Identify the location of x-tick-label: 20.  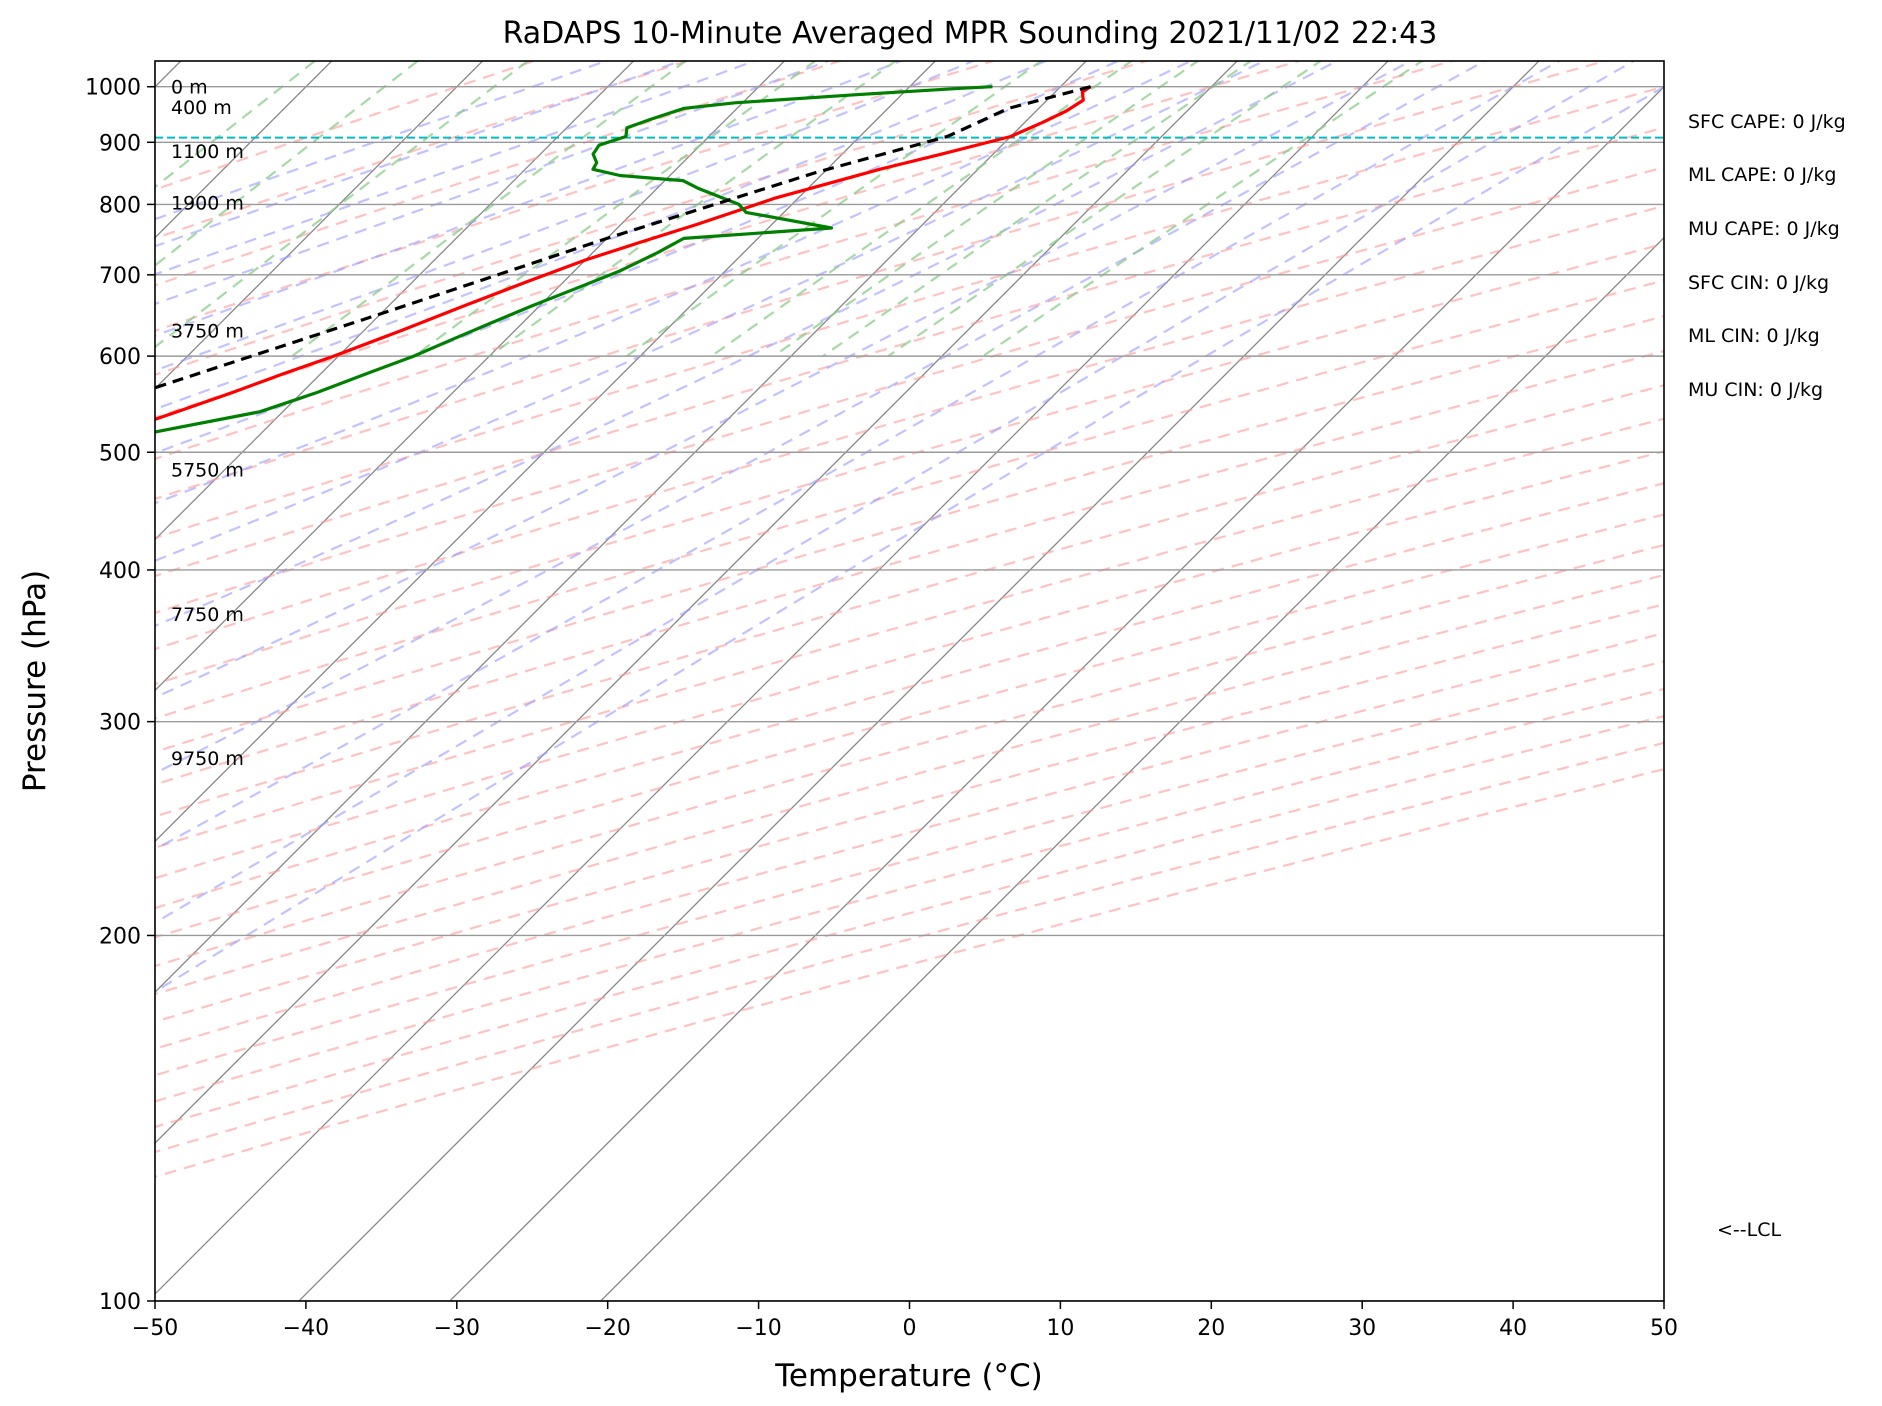
(1211, 1328).